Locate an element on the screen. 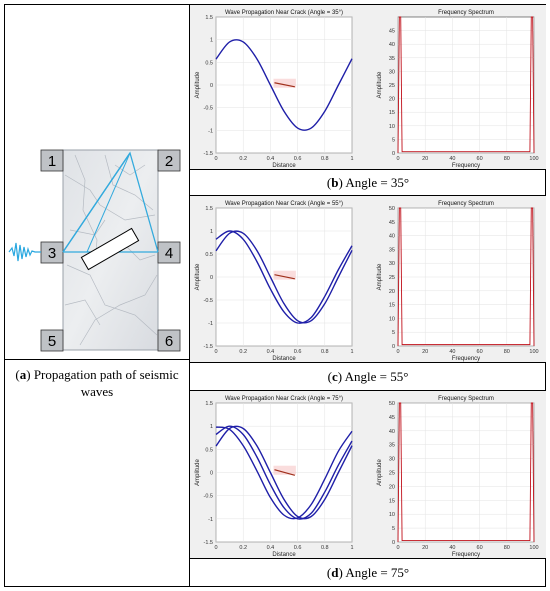 Image resolution: width=550 pixels, height=591 pixels. crack-block is located at coordinates (110, 249).